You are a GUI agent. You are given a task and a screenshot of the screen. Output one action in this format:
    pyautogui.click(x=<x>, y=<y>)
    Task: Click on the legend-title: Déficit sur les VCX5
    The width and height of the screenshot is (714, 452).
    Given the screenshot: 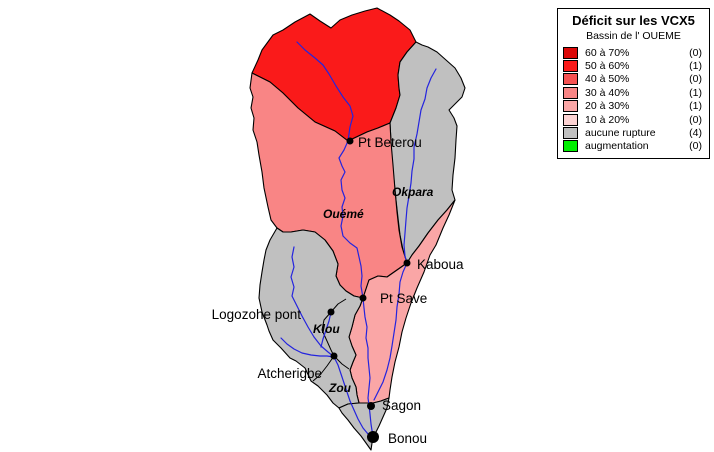 What is the action you would take?
    pyautogui.click(x=633, y=20)
    